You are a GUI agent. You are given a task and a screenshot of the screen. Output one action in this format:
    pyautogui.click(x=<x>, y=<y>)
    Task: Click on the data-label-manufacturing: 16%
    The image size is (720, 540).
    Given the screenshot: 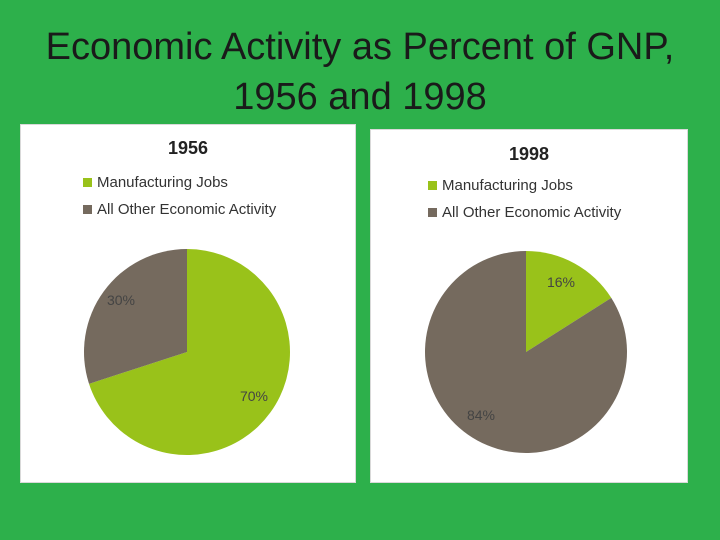 What is the action you would take?
    pyautogui.click(x=561, y=282)
    